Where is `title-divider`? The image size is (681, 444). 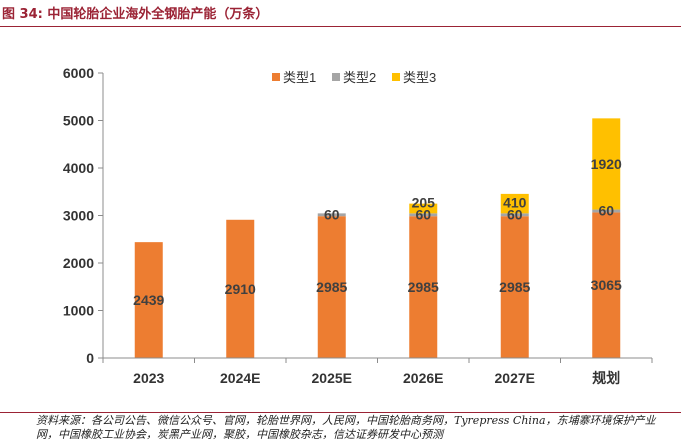 title-divider is located at coordinates (340, 26).